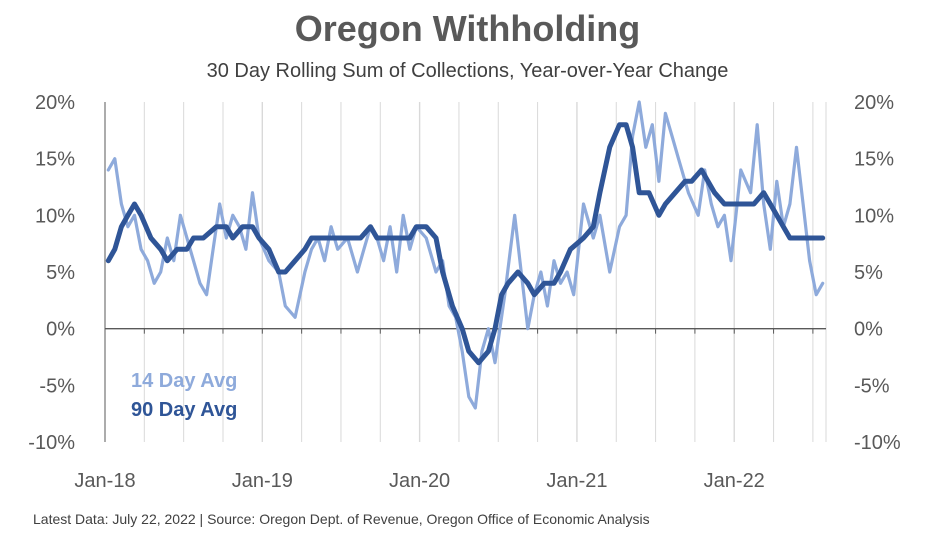  Describe the element at coordinates (104, 481) in the screenshot. I see `x-tick-label: Jan-18` at that location.